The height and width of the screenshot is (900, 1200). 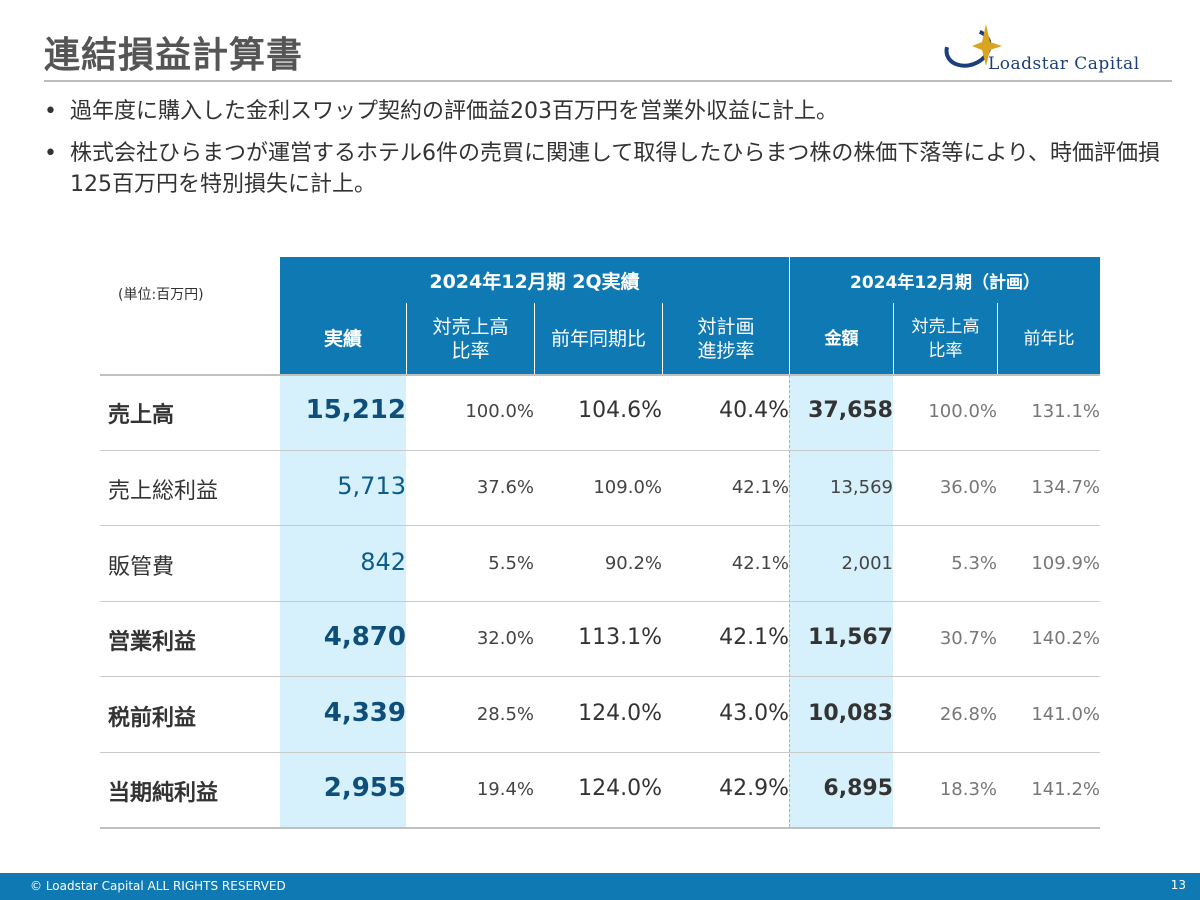 I want to click on cell-progress: 43.0%, so click(x=754, y=713).